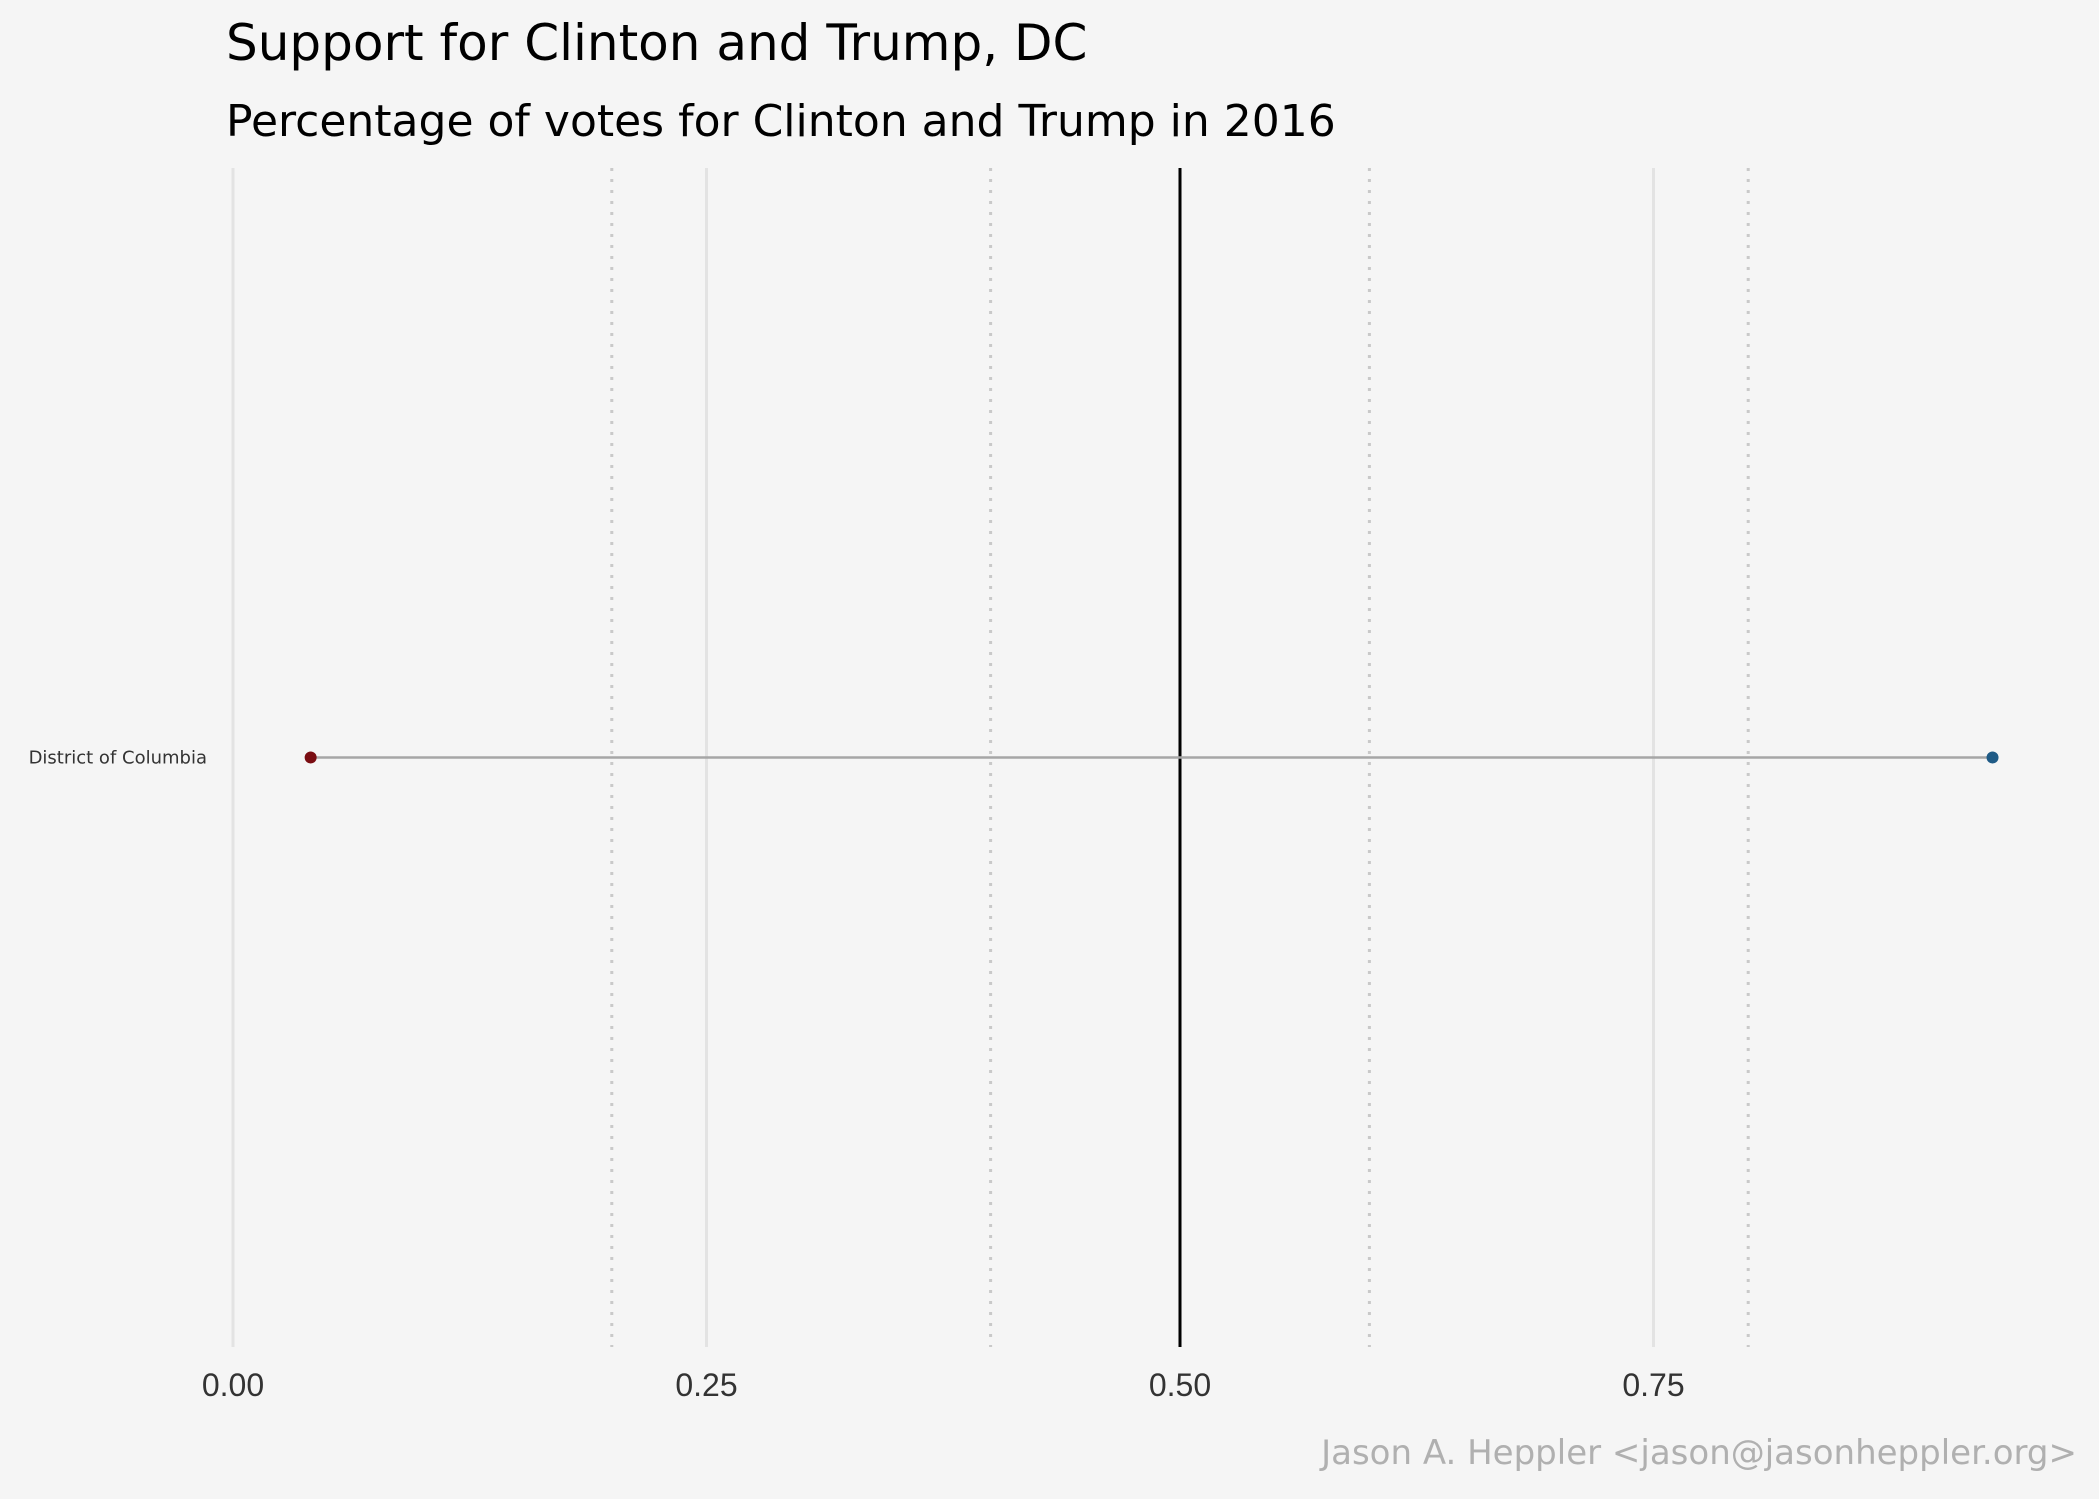 The width and height of the screenshot is (2099, 1499). Describe the element at coordinates (1180, 1385) in the screenshot. I see `x-tick-label: 0.50` at that location.